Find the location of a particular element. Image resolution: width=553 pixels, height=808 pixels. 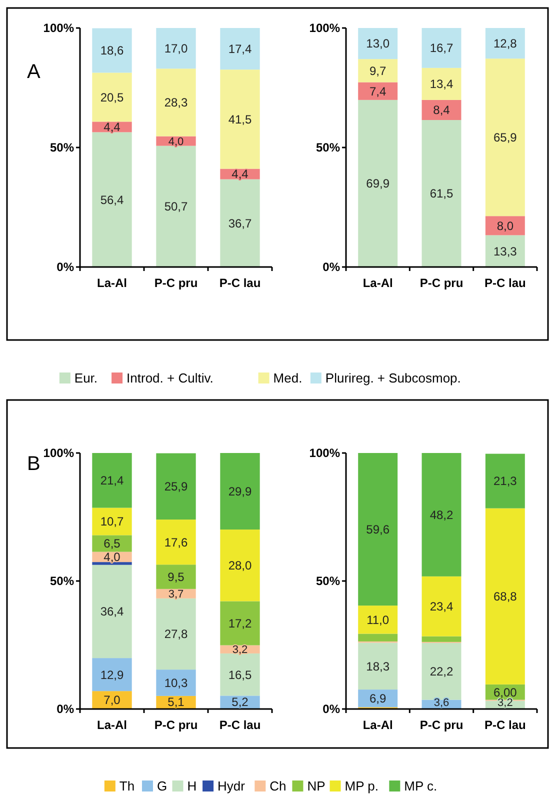

data-label: 41,5 is located at coordinates (240, 119).